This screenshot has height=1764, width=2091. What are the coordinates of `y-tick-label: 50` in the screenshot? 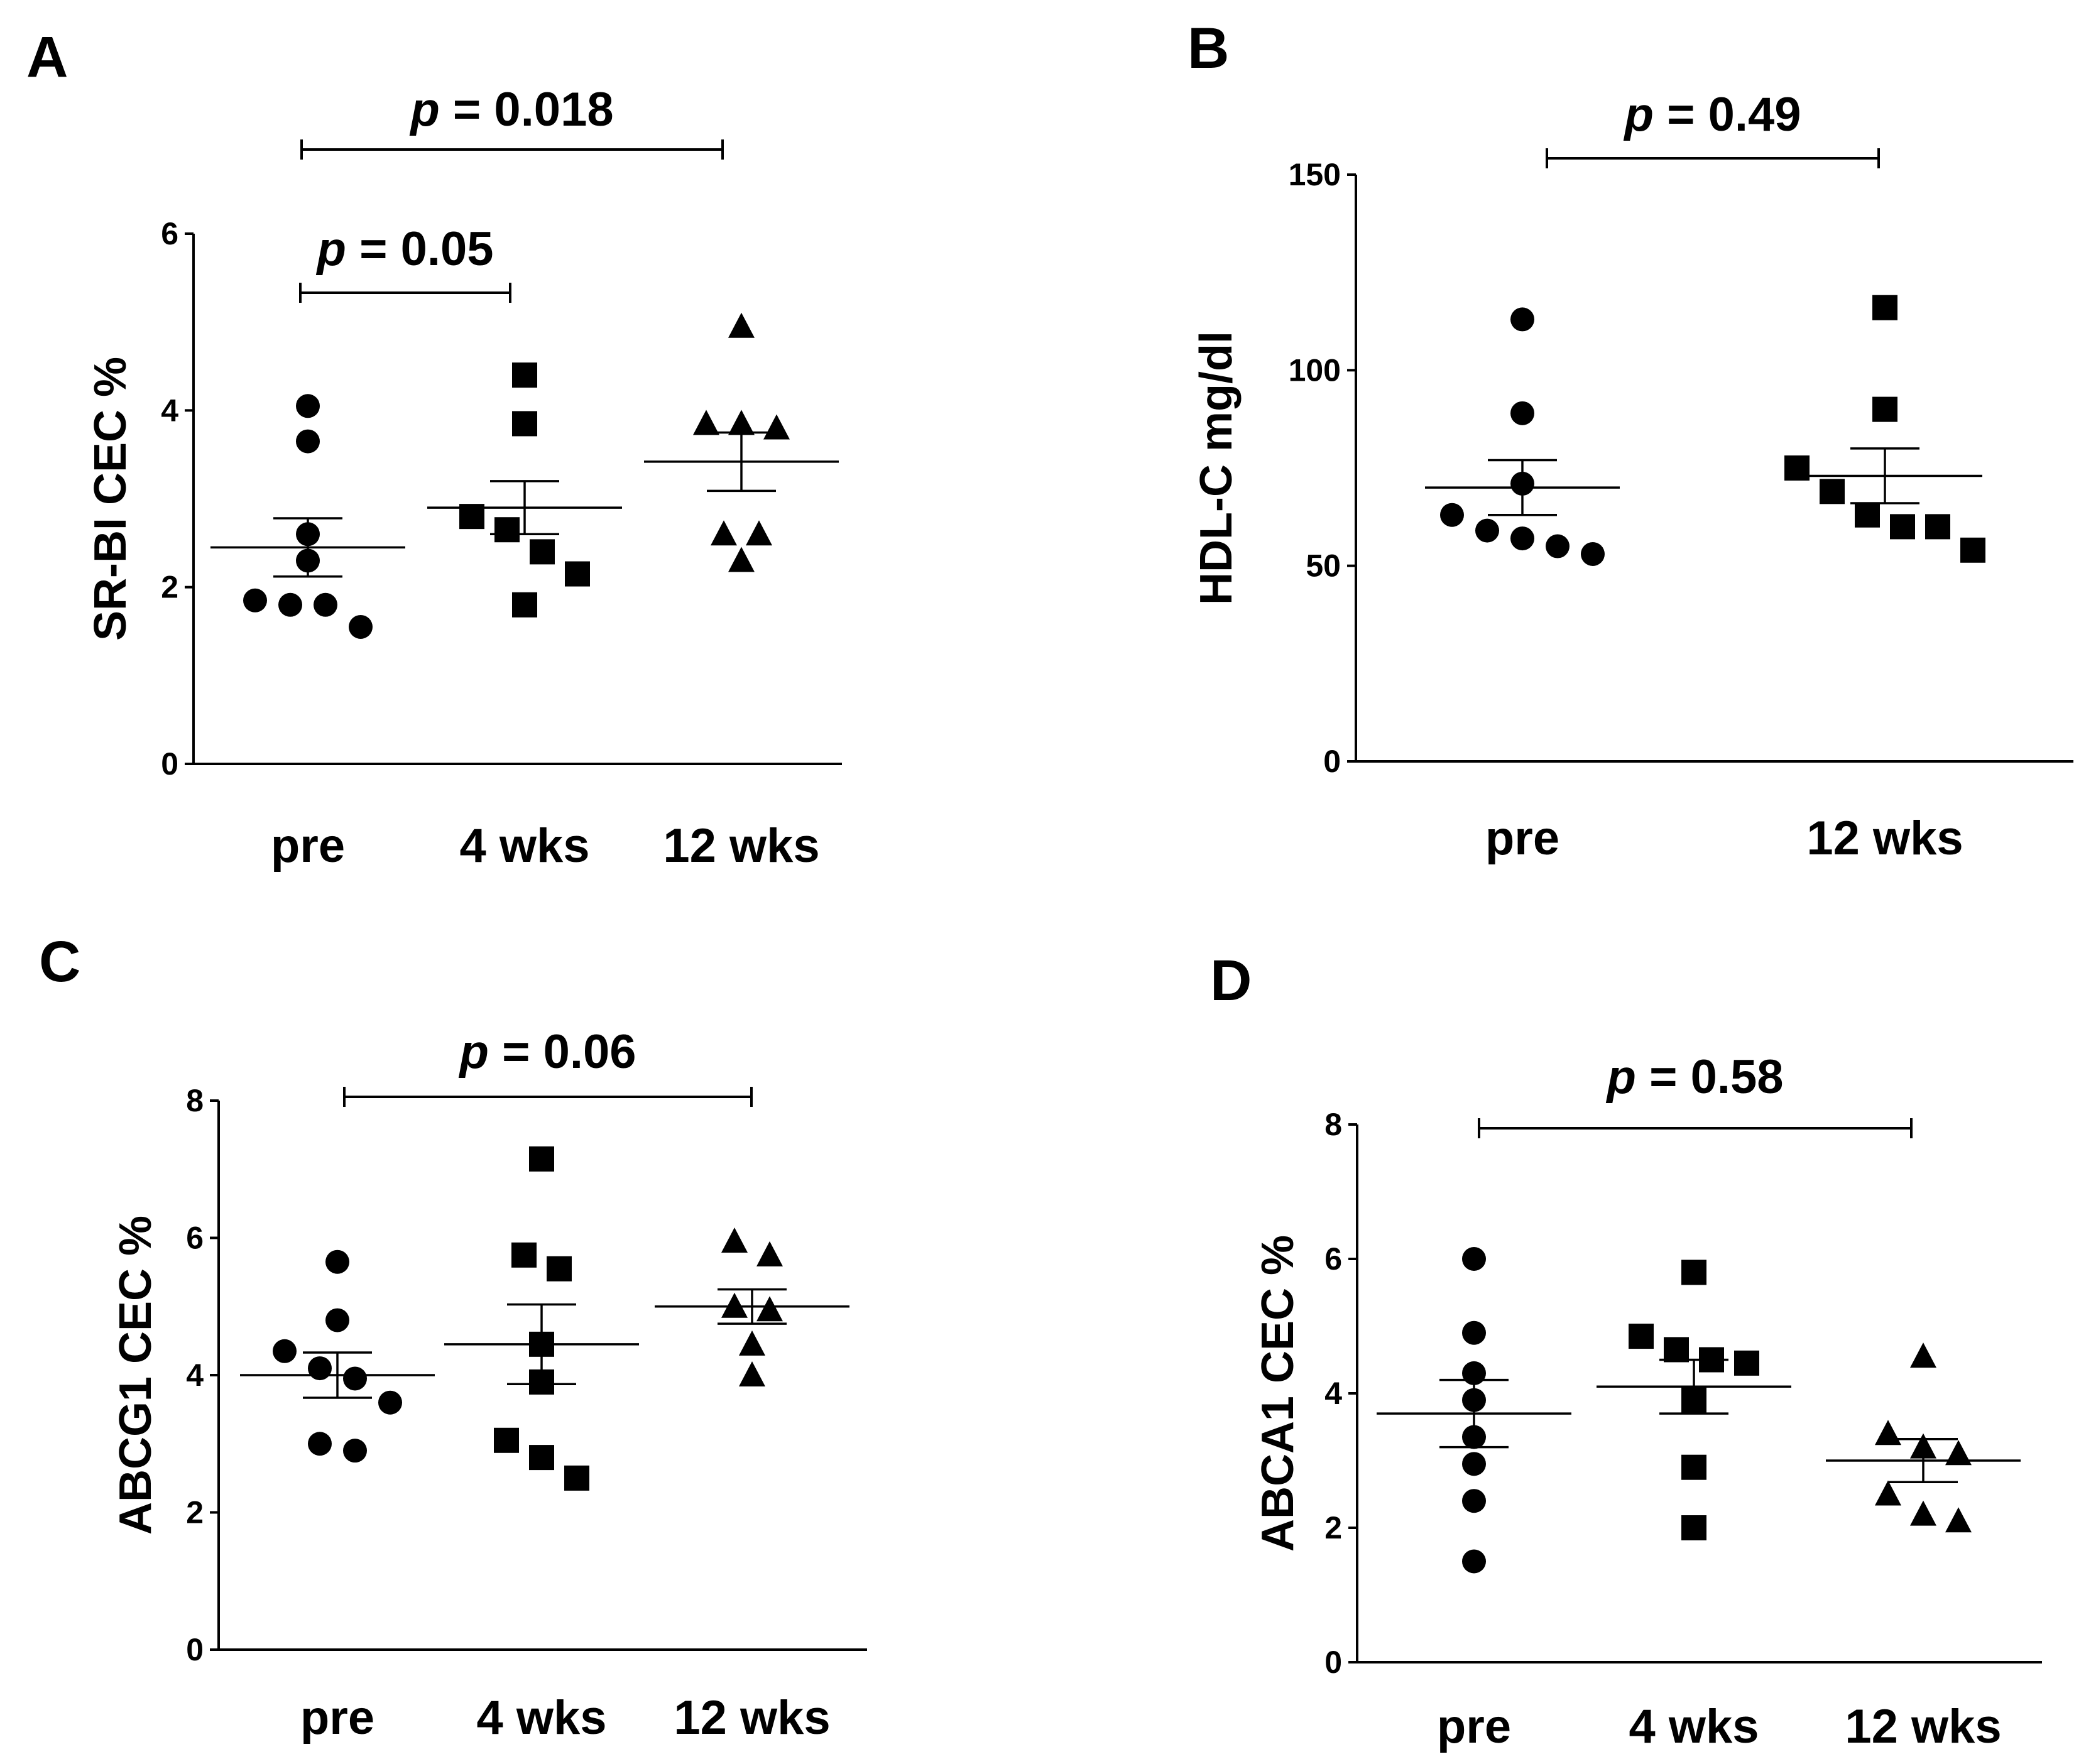 It's located at (1323, 566).